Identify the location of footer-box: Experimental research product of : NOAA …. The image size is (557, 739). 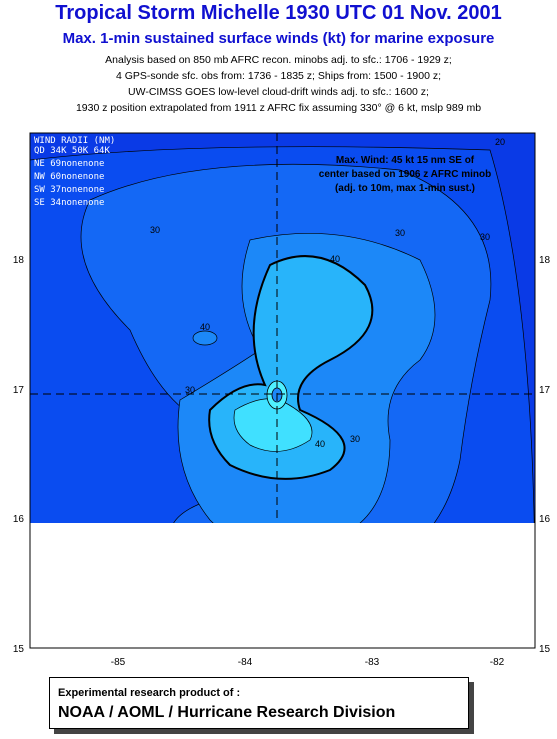
(259, 703).